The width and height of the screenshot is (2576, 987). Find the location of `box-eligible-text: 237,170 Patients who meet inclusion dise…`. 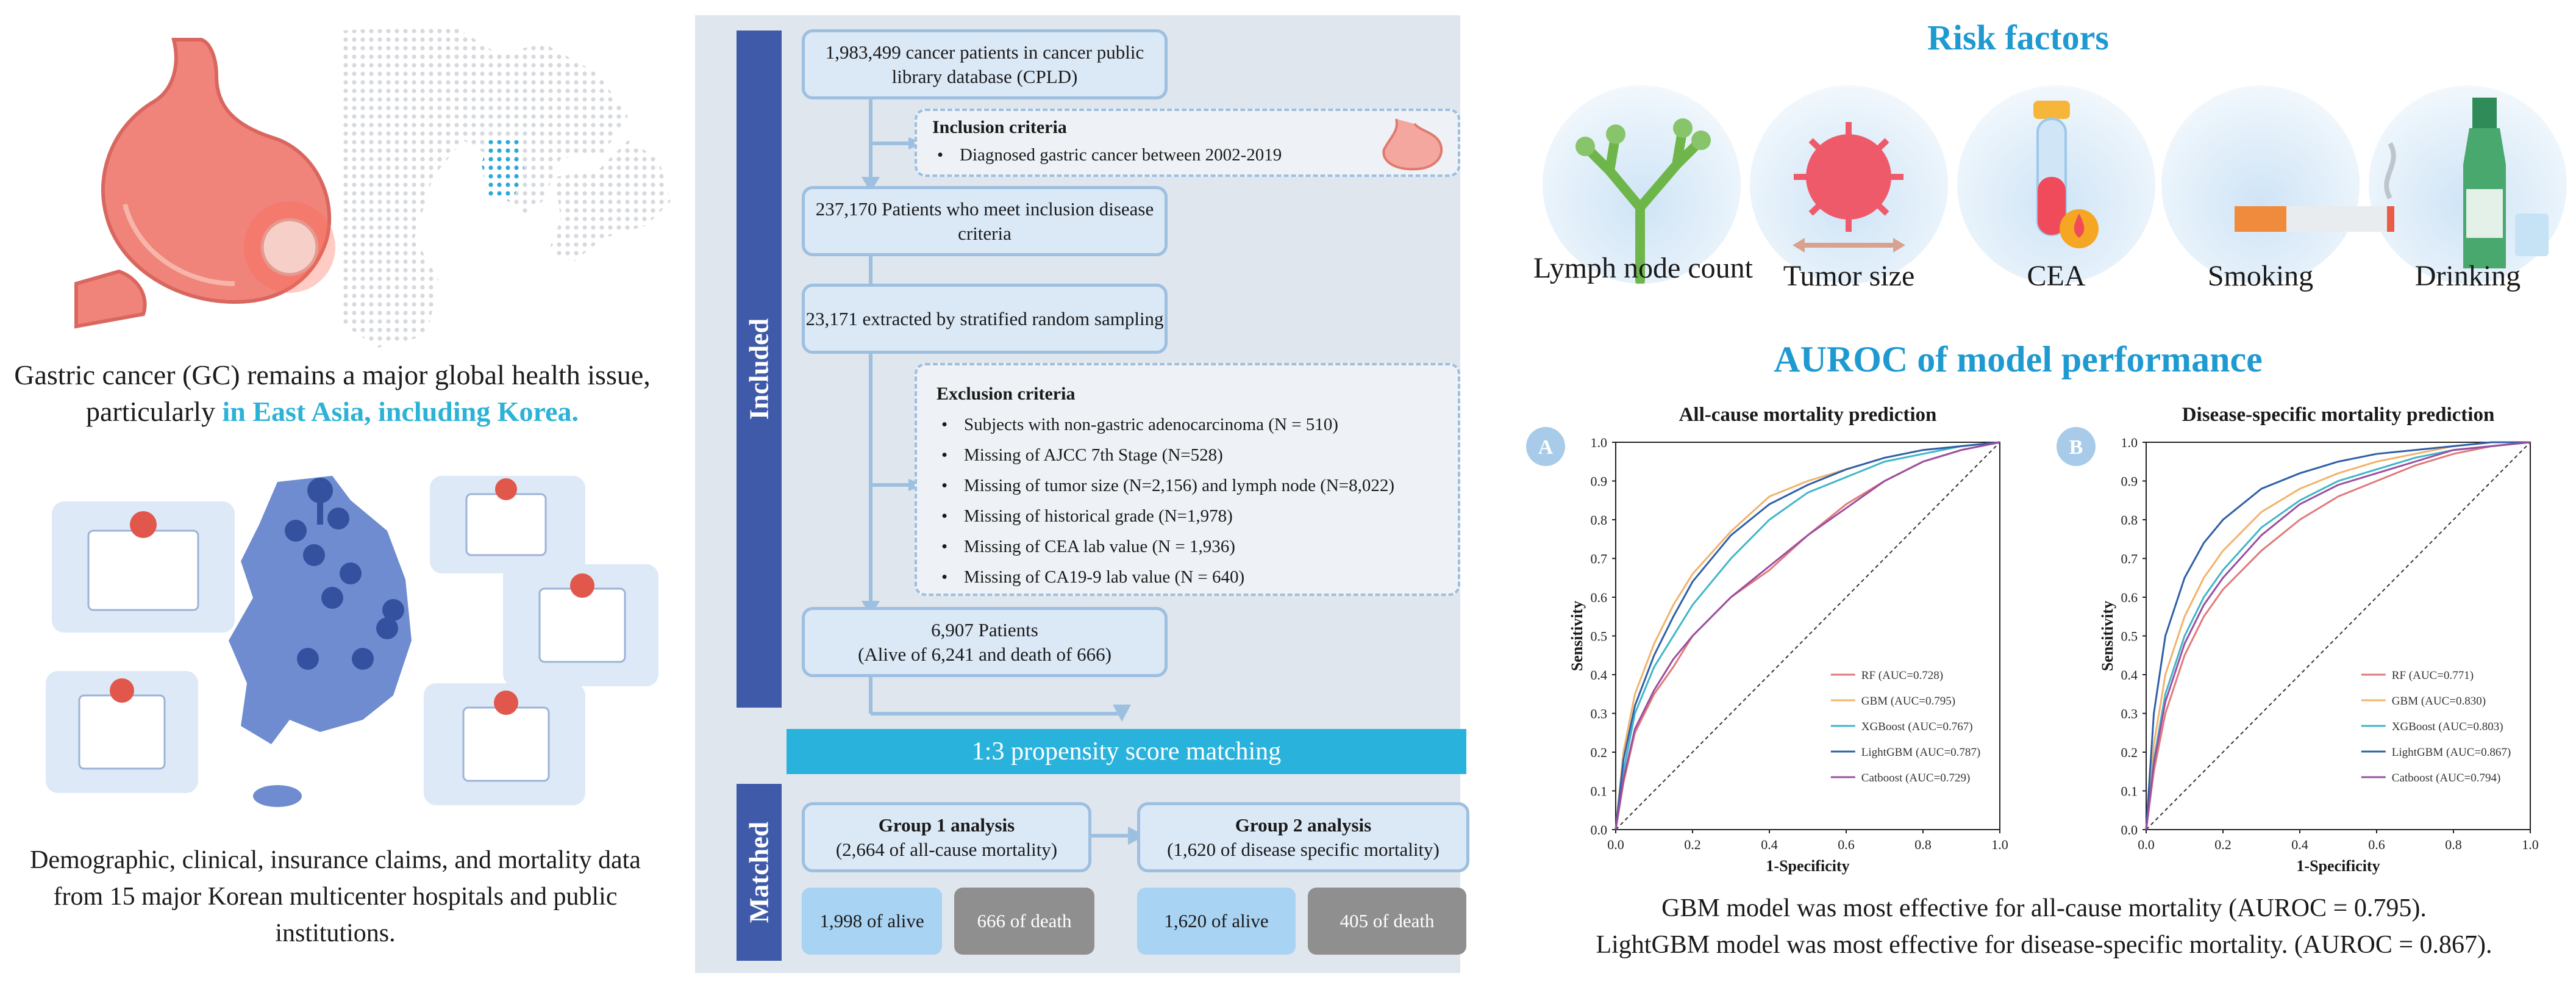

box-eligible-text: 237,170 Patients who meet inclusion dise… is located at coordinates (985, 221).